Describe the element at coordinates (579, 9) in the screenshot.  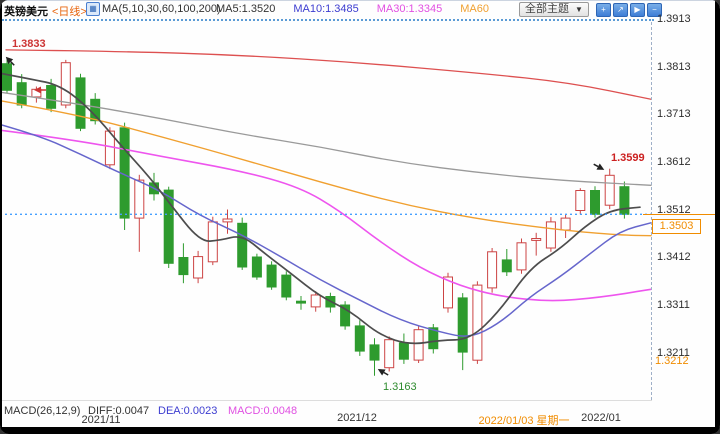
I see `chevron-down-icon: ▼` at that location.